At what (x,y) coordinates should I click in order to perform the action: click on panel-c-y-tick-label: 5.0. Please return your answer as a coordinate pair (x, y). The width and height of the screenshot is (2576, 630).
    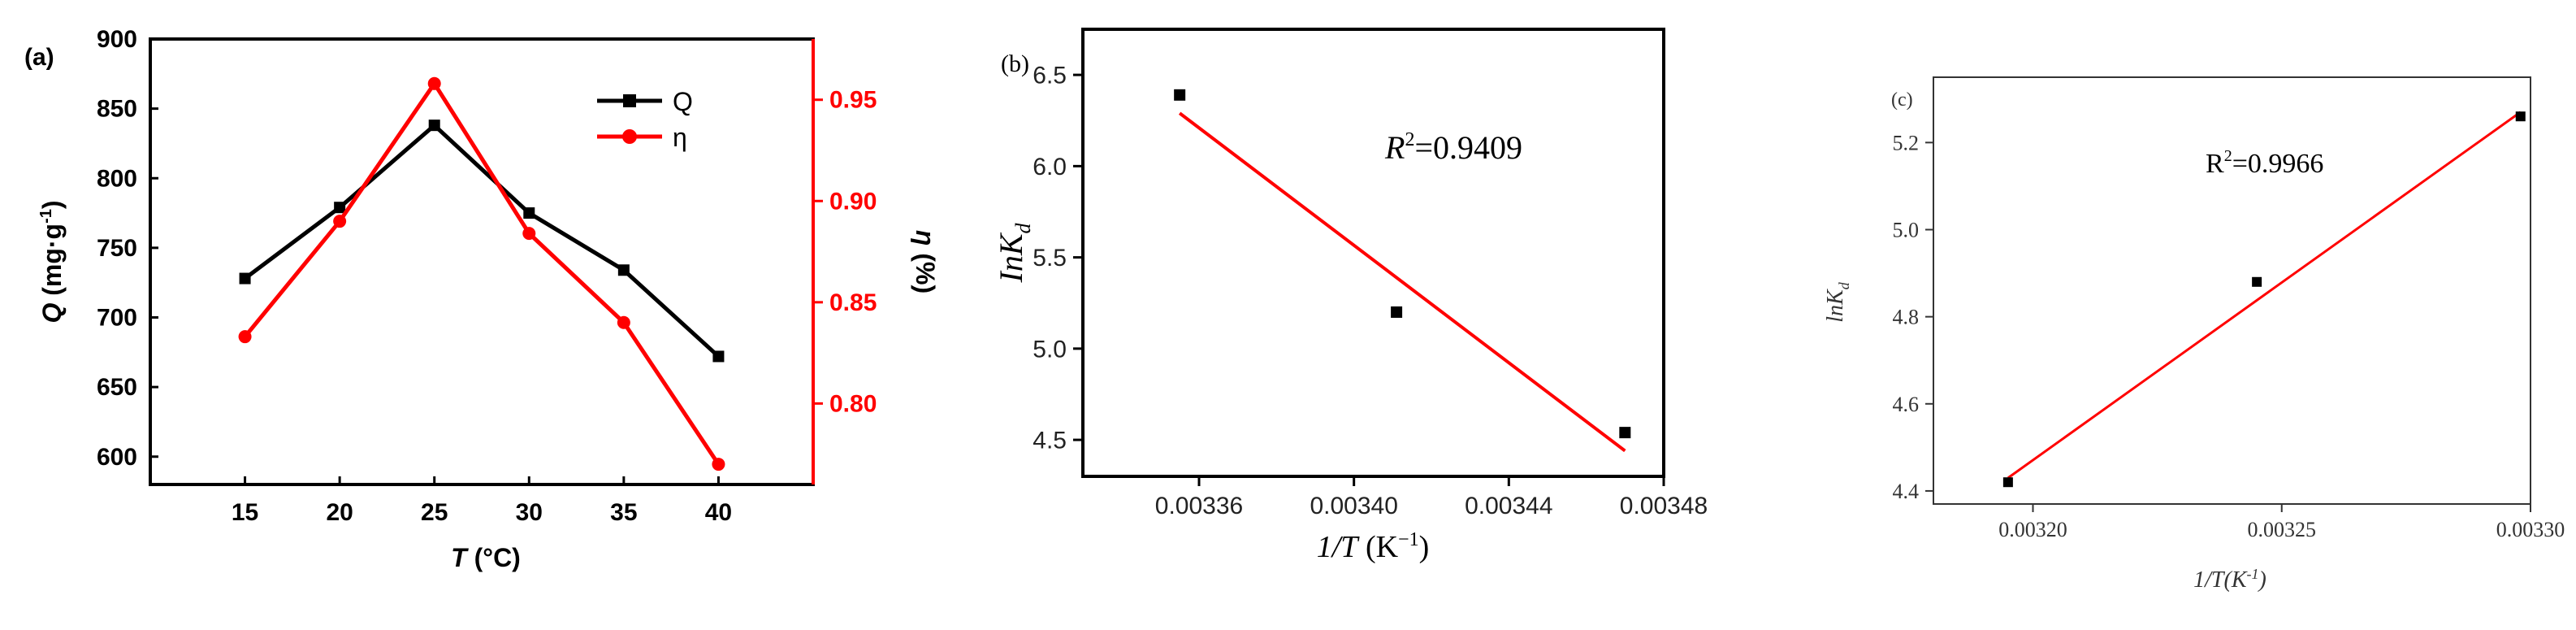
    Looking at the image, I should click on (1906, 230).